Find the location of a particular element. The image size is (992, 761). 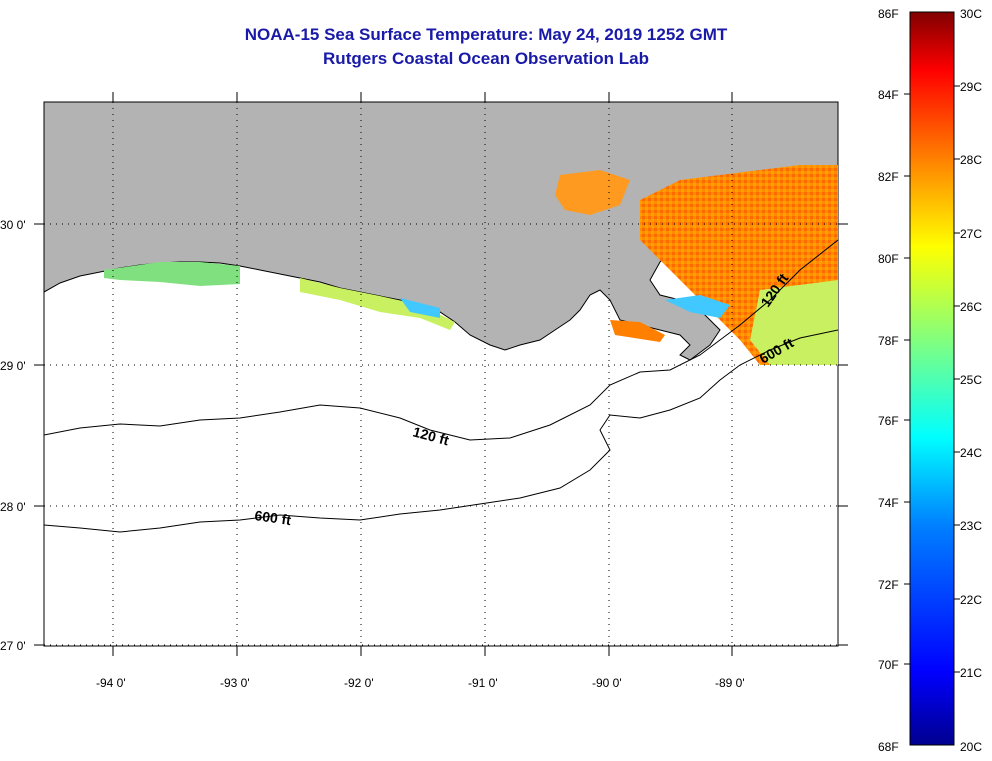

lat-label: 29 0' is located at coordinates (13, 366).